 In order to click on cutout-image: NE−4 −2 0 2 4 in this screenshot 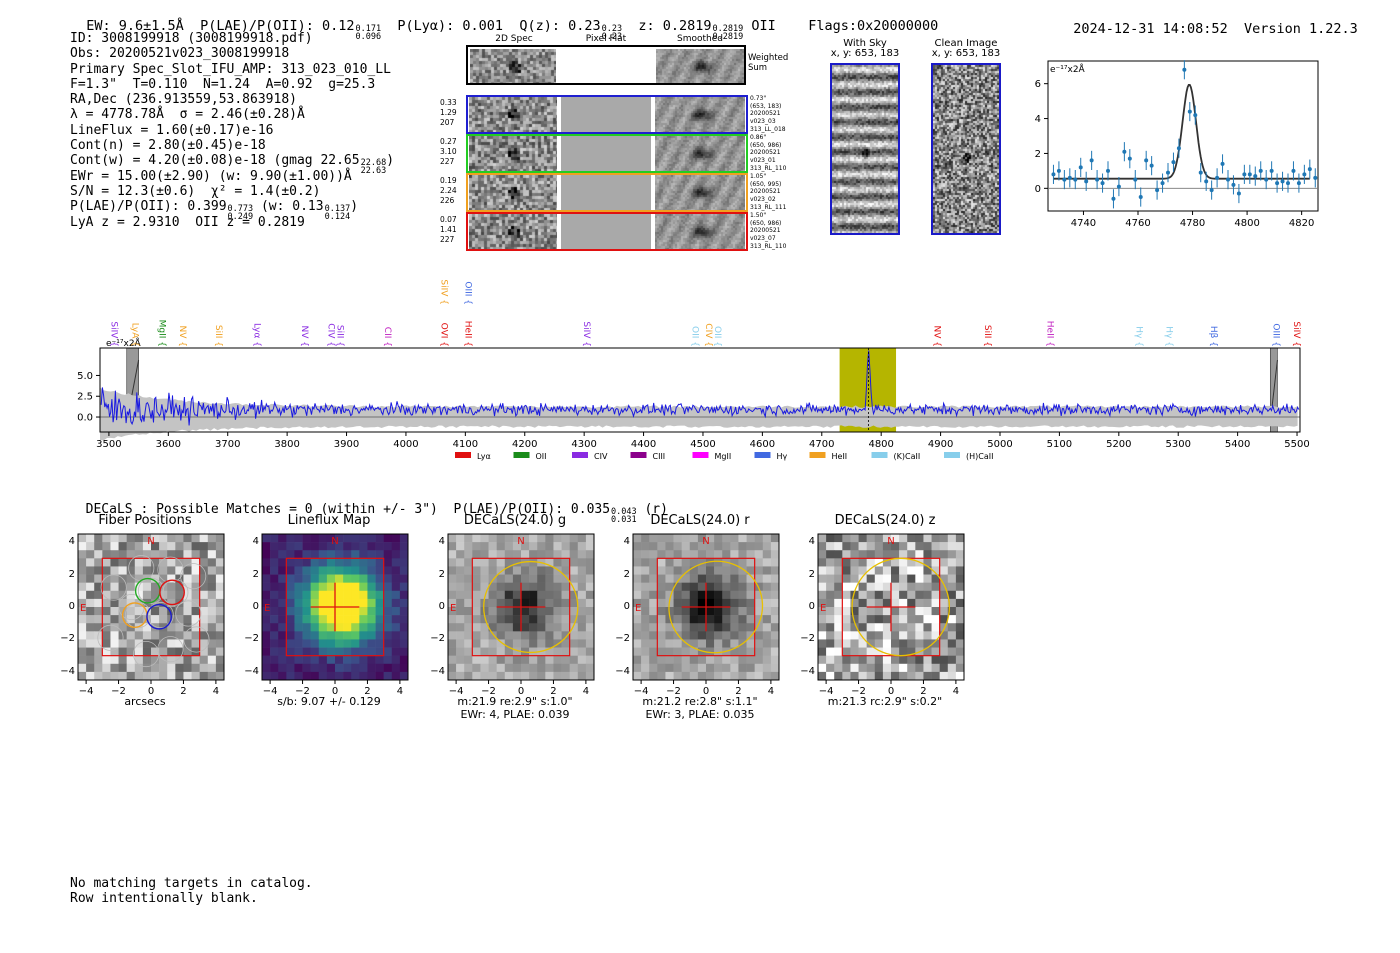, I will do `click(706, 615)`.